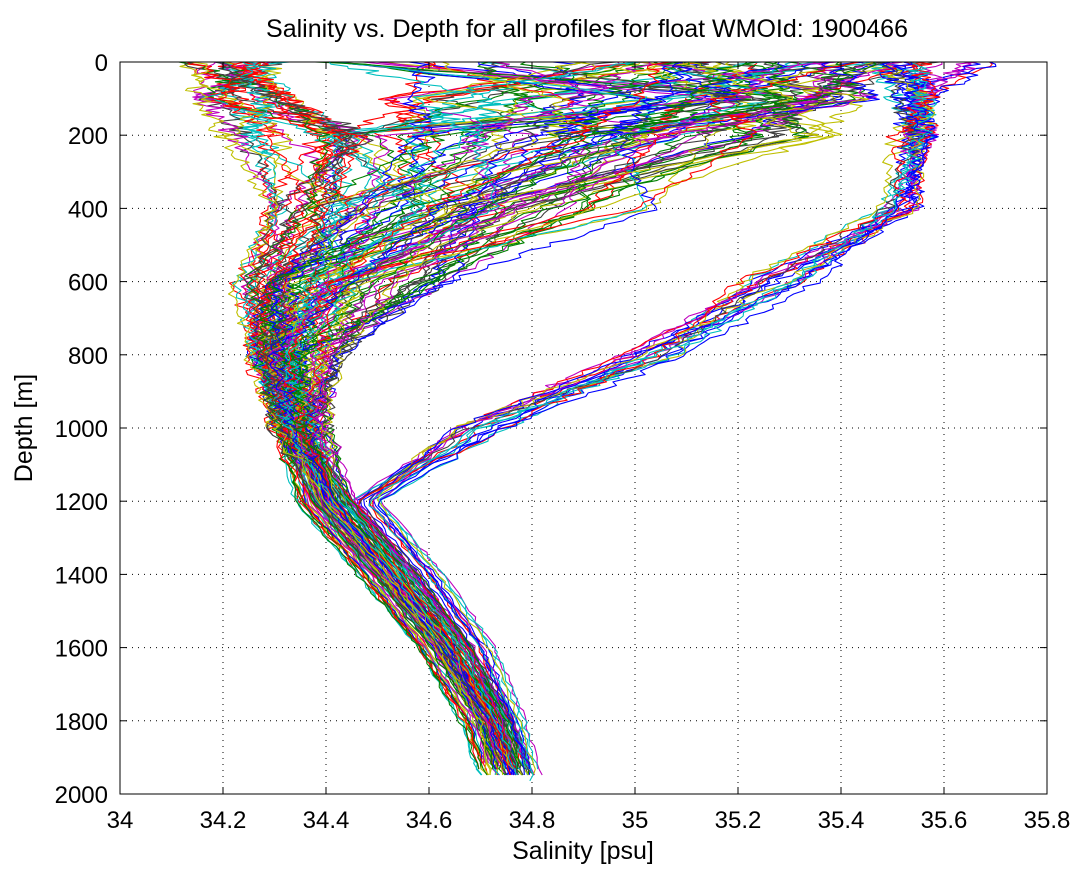 The width and height of the screenshot is (1083, 871). Describe the element at coordinates (81, 722) in the screenshot. I see `y-tick-label: 1800` at that location.